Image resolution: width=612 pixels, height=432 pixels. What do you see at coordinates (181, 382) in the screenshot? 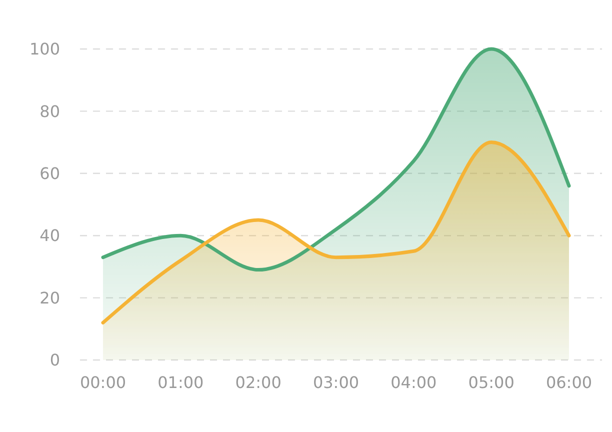
I see `x-tick-label: 01:00` at bounding box center [181, 382].